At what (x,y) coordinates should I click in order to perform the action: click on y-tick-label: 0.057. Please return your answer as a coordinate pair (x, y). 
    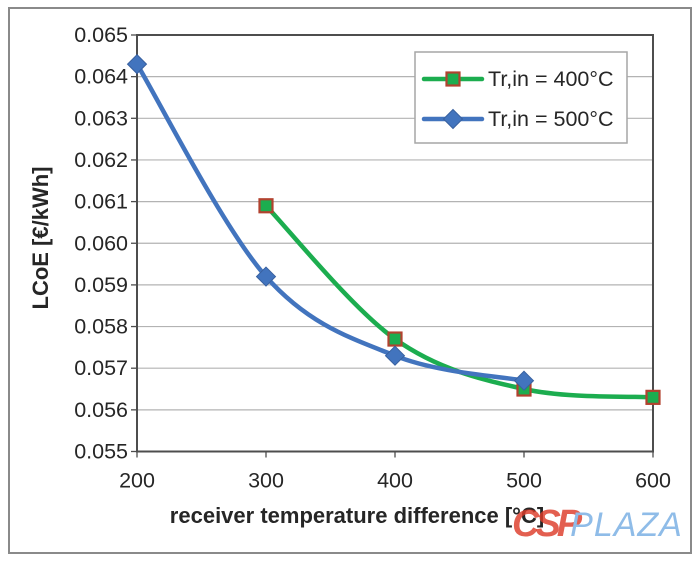
    Looking at the image, I should click on (101, 368).